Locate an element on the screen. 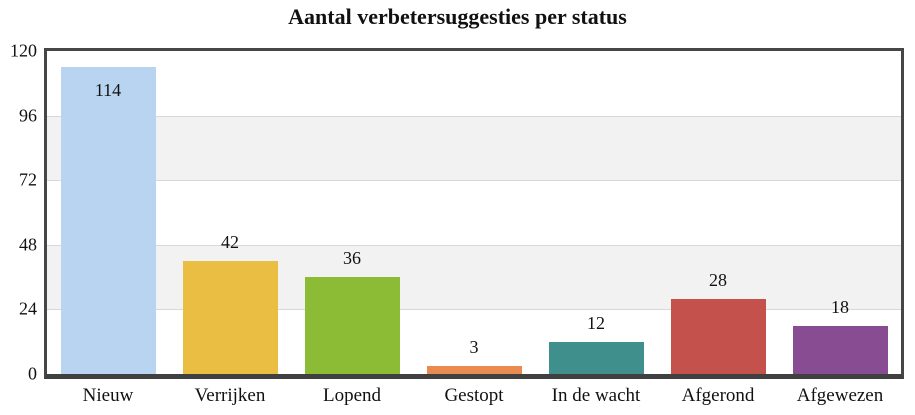  bar-value-label: 18 is located at coordinates (840, 306).